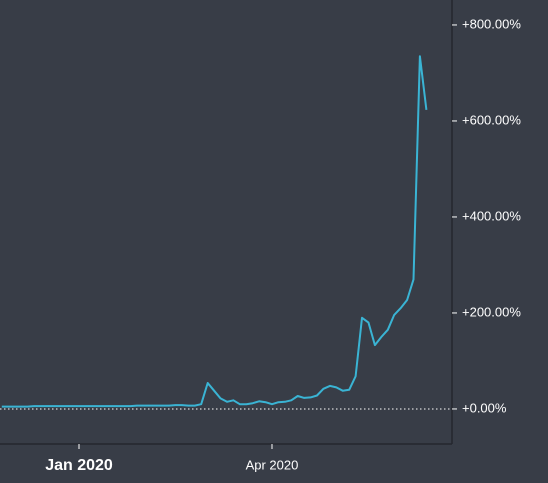  Describe the element at coordinates (491, 119) in the screenshot. I see `y-tick-label: +600.00%` at that location.